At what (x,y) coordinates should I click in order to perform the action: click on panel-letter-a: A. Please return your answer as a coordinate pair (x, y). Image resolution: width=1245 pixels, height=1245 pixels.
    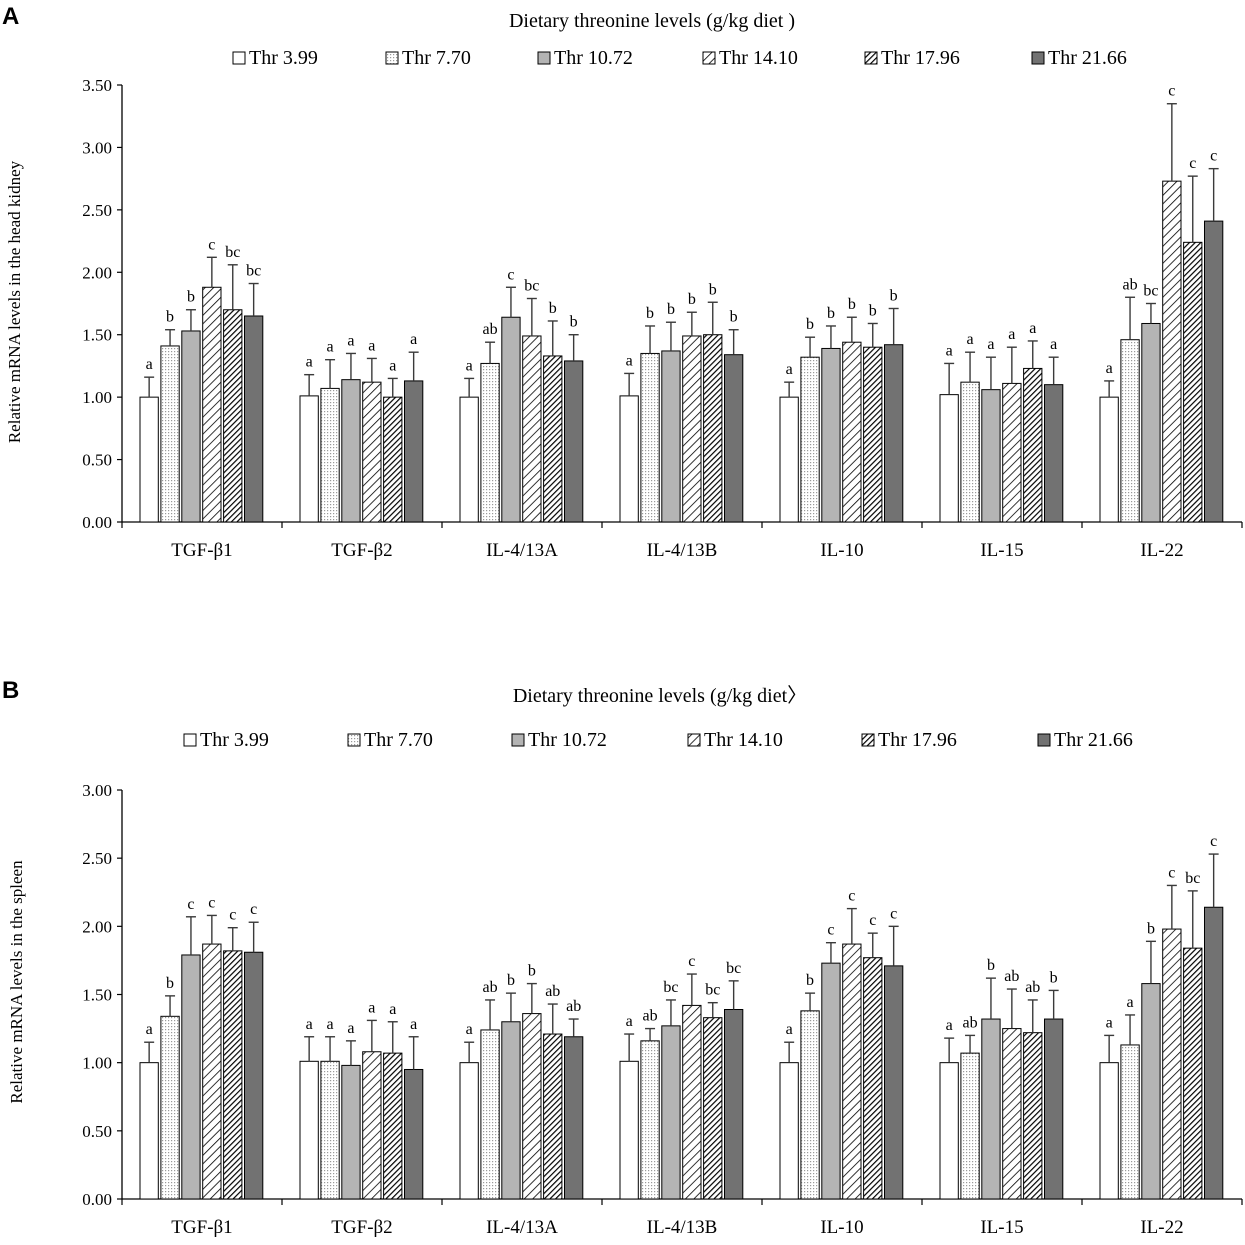
    Looking at the image, I should click on (10, 16).